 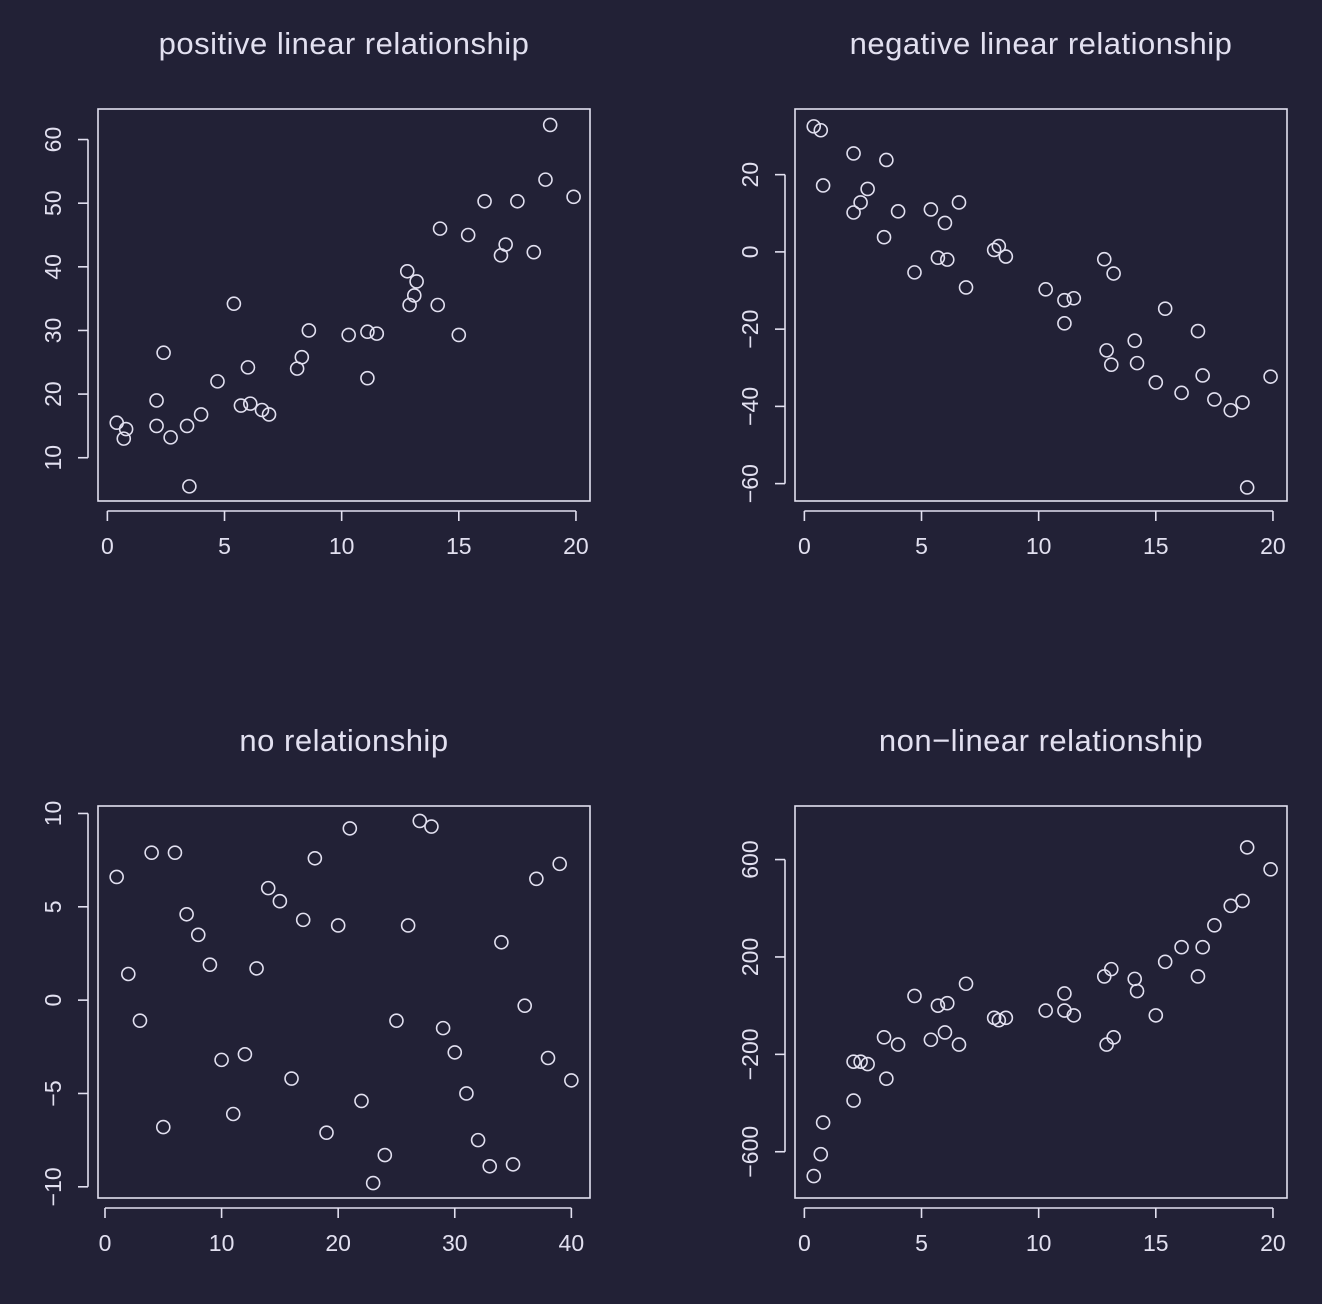 What do you see at coordinates (750, 483) in the screenshot?
I see `y-tick-label: −60` at bounding box center [750, 483].